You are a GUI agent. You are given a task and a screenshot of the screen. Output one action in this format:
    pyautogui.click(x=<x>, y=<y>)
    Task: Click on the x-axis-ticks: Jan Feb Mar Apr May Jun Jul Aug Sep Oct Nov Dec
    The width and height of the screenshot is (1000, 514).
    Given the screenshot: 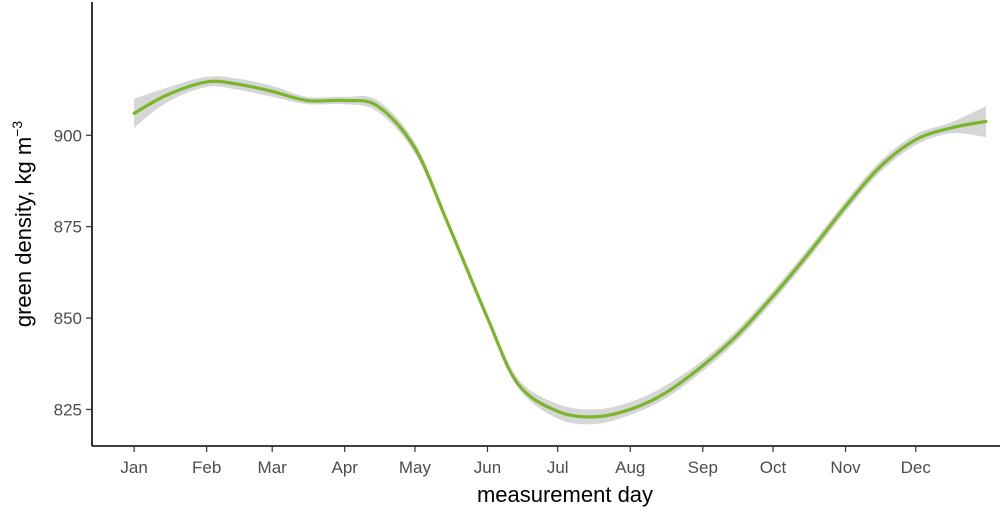 What is the action you would take?
    pyautogui.click(x=525, y=461)
    